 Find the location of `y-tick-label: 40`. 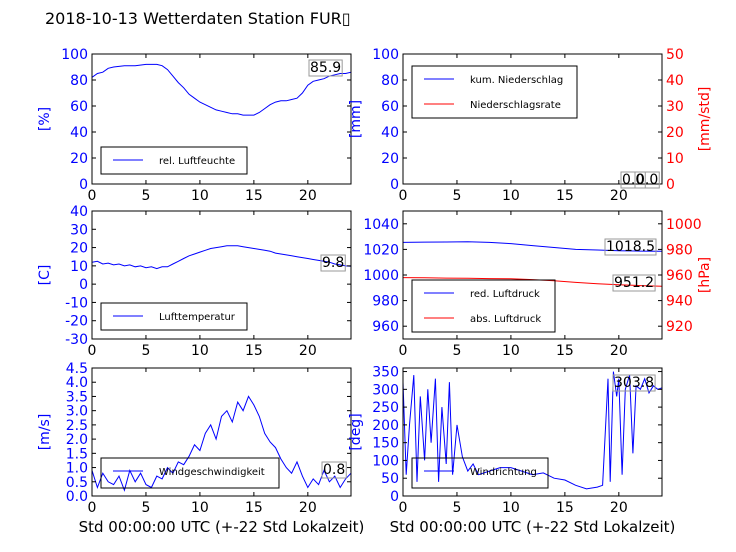

y-tick-label: 40 is located at coordinates (390, 133).